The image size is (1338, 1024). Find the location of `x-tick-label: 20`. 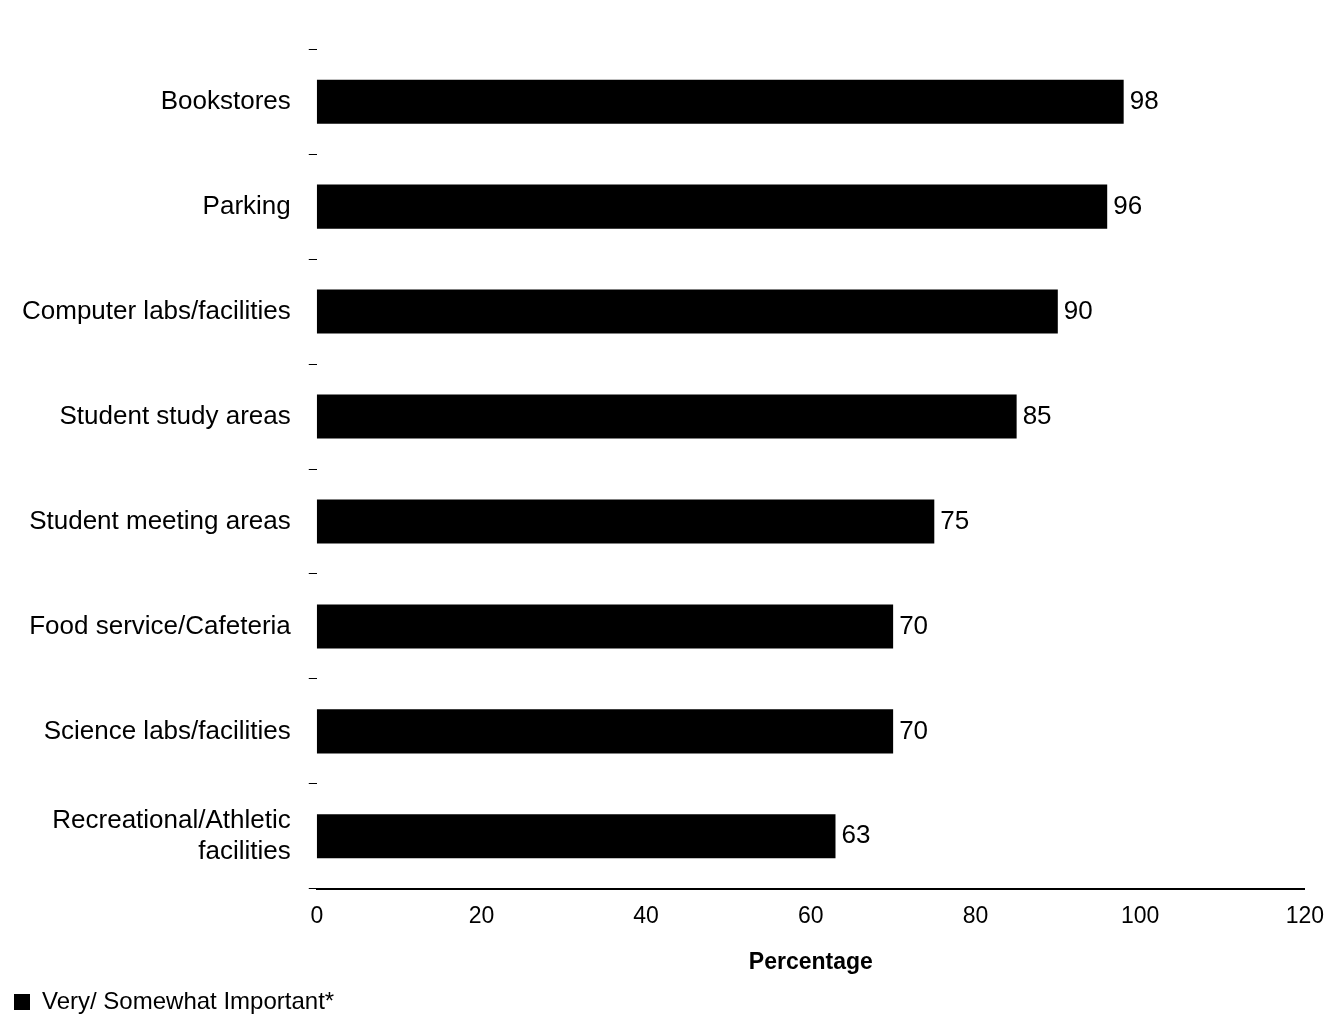

x-tick-label: 20 is located at coordinates (481, 914).